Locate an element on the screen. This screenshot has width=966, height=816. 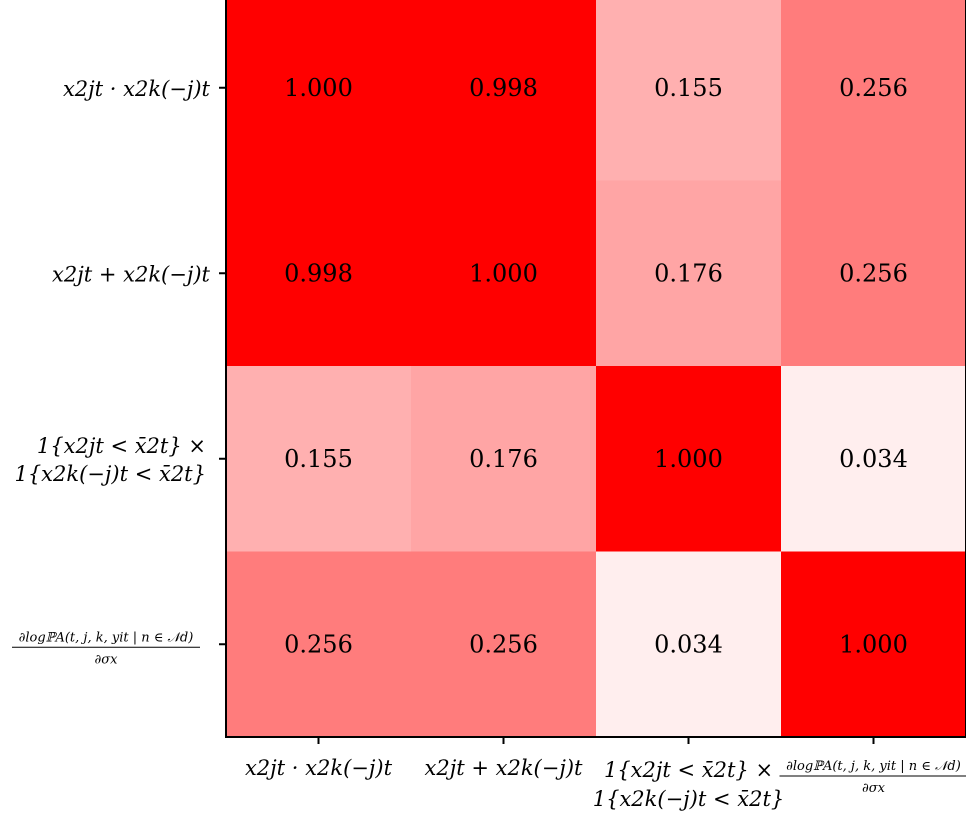
heatmap-cell-r3-c1 is located at coordinates (504, 644).